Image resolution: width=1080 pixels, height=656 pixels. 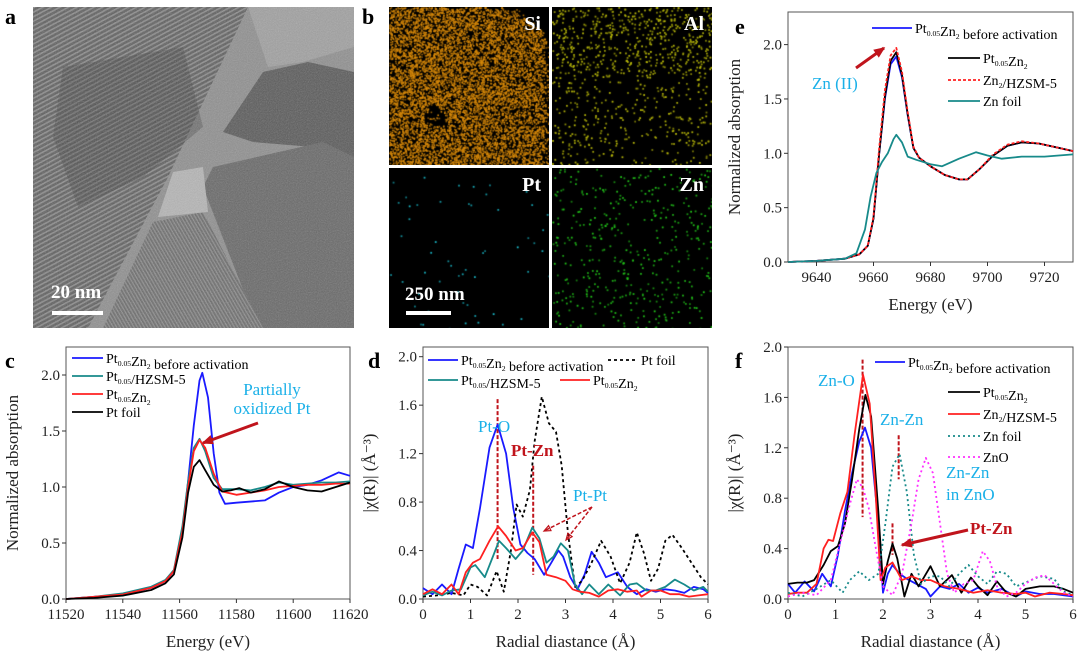 I want to click on annotation-text: in ZnO, so click(x=970, y=494).